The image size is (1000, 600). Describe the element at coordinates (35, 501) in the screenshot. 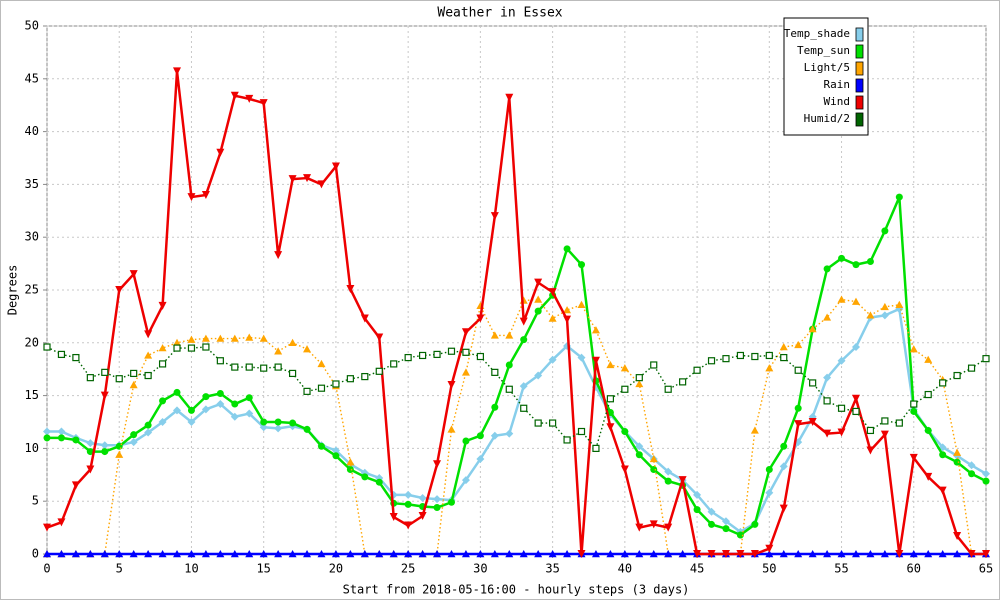

I see `y-tick-label: 5` at that location.